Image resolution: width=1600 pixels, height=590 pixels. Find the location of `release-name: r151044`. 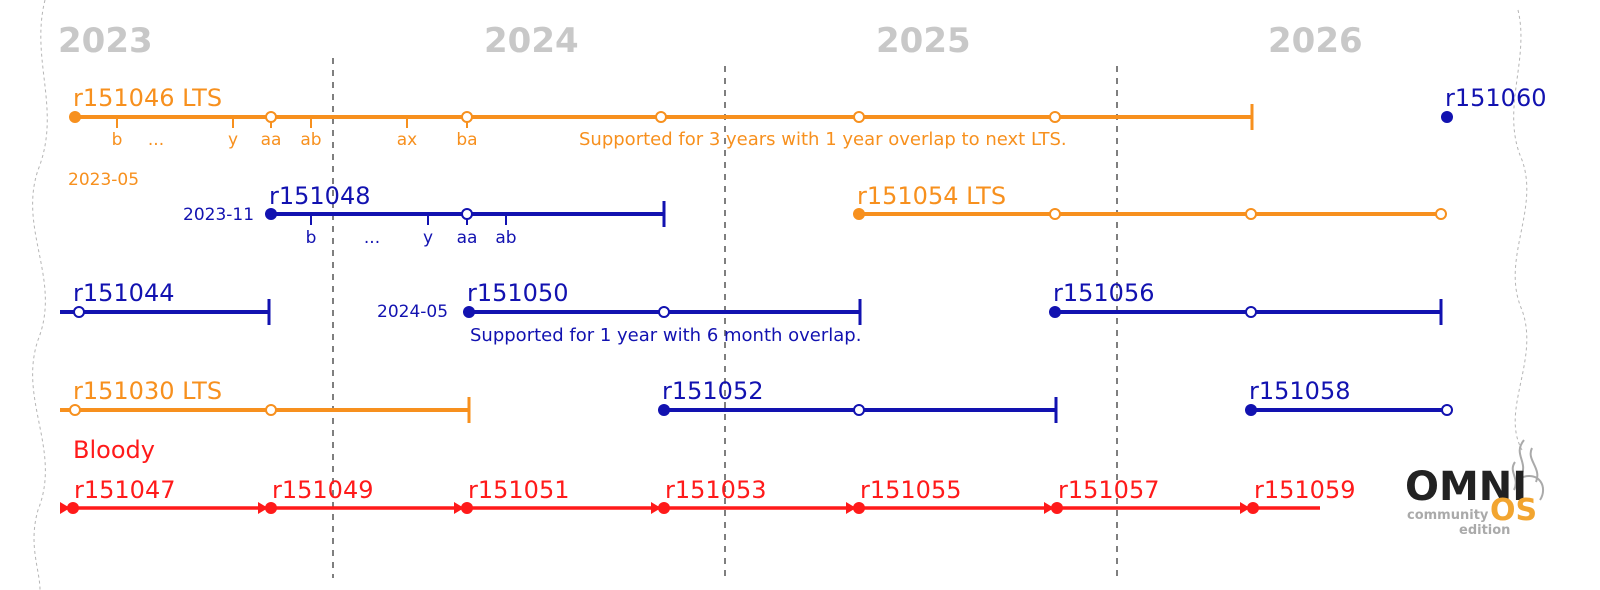

release-name: r151044 is located at coordinates (123, 293).